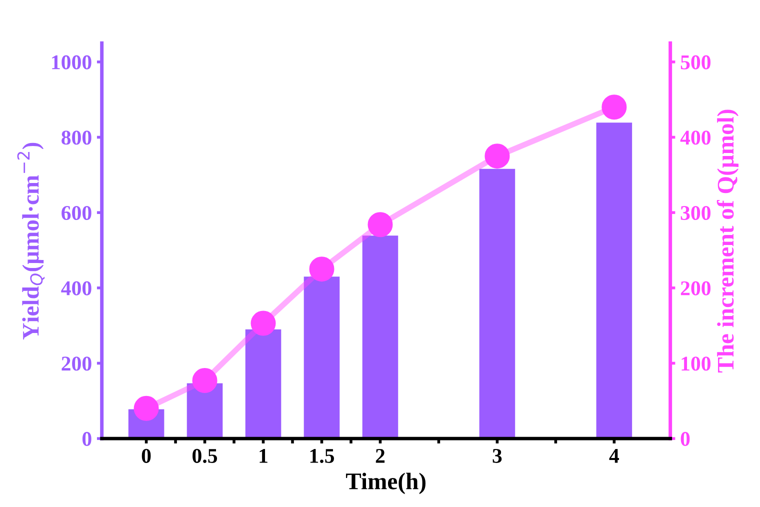  What do you see at coordinates (695, 62) in the screenshot?
I see `y2-tick-label: 500` at bounding box center [695, 62].